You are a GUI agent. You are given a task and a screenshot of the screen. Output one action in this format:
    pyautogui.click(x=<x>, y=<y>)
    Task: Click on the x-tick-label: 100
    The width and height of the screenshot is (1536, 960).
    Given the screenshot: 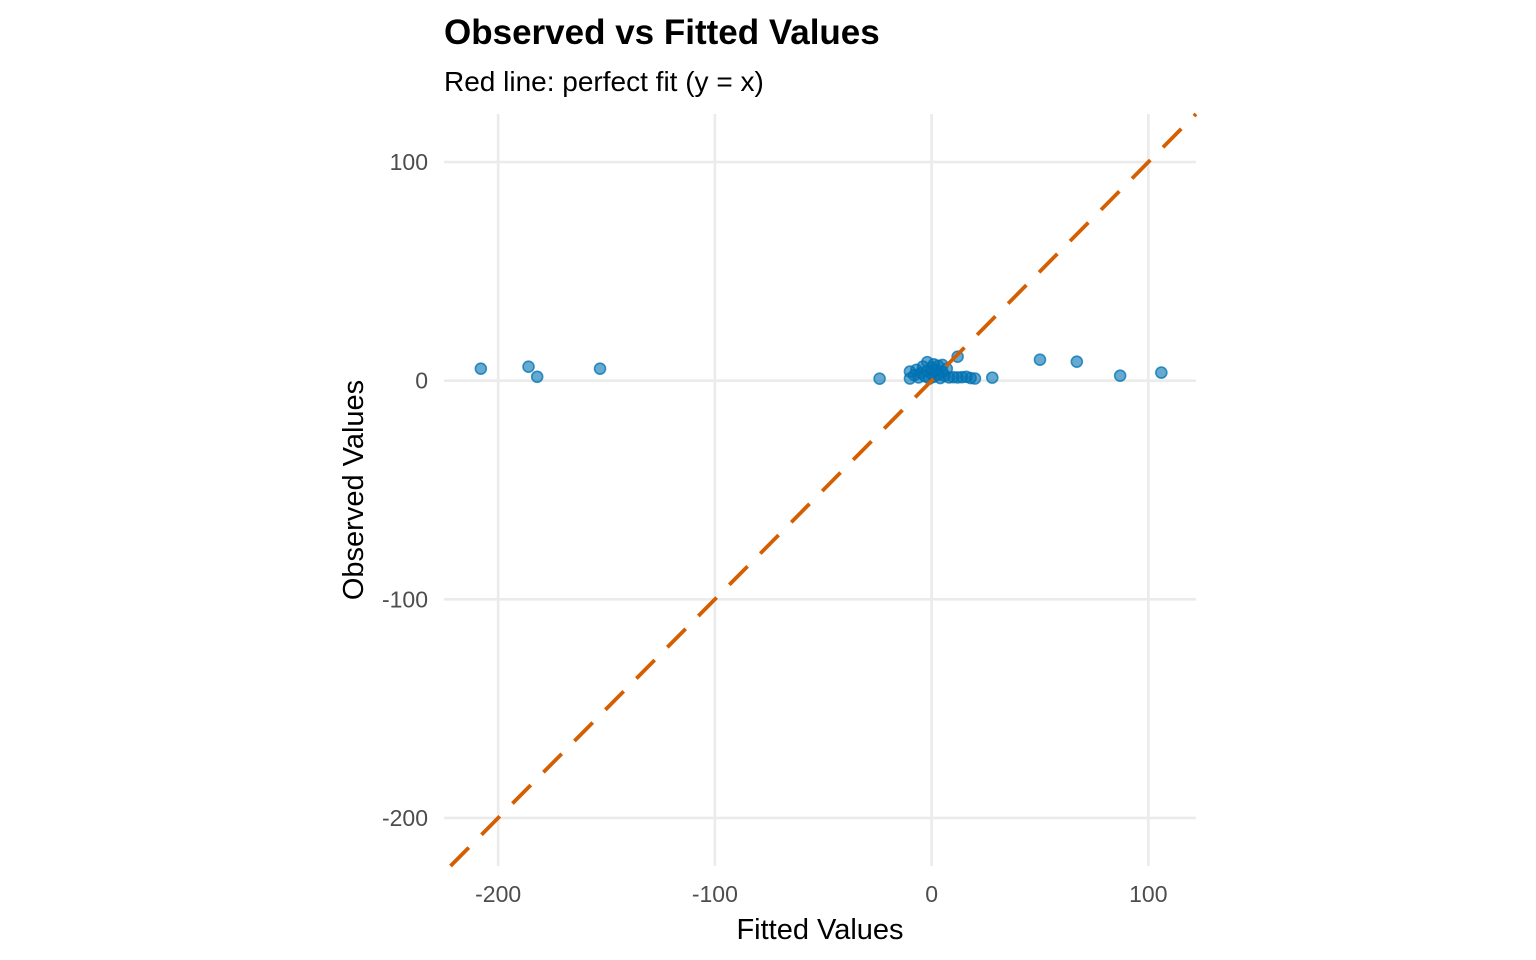 What is the action you would take?
    pyautogui.click(x=1148, y=894)
    